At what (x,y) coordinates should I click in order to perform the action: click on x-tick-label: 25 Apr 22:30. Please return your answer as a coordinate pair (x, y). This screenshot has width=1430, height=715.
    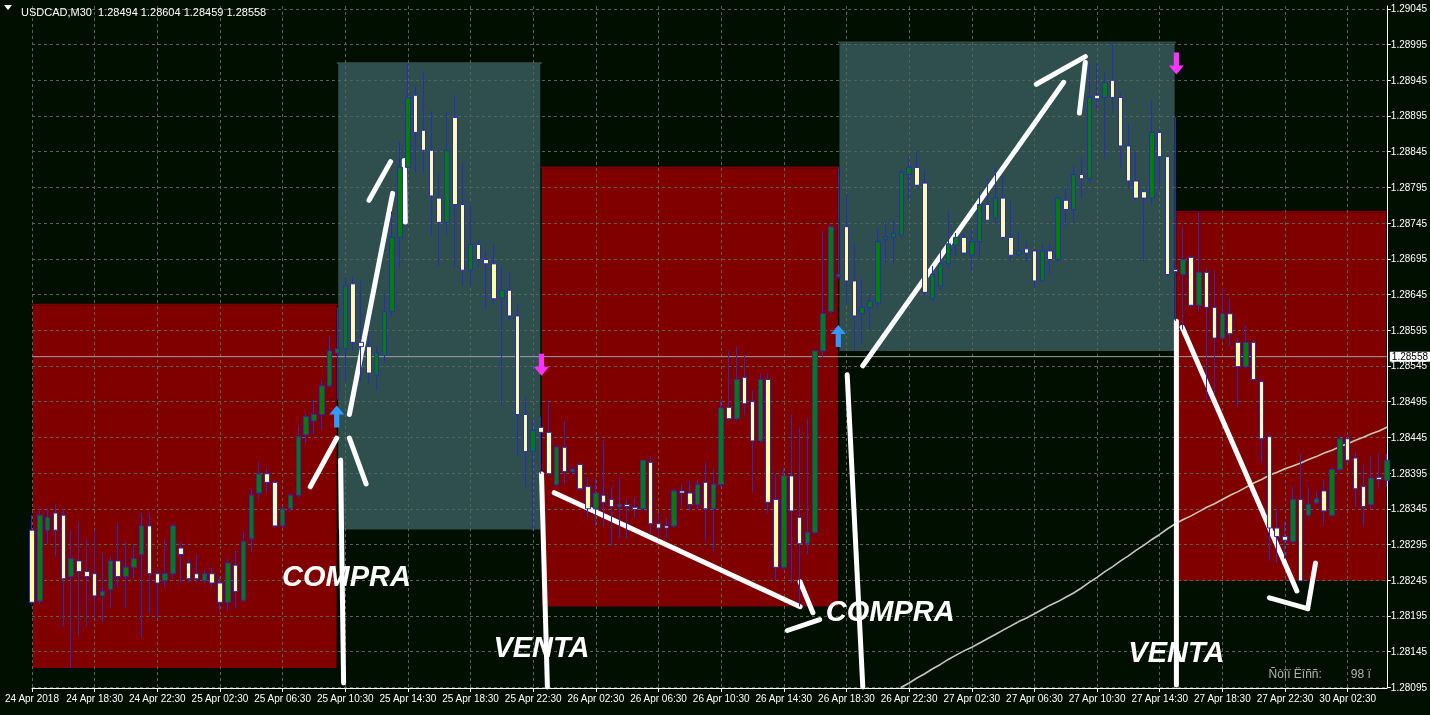
    Looking at the image, I should click on (533, 698).